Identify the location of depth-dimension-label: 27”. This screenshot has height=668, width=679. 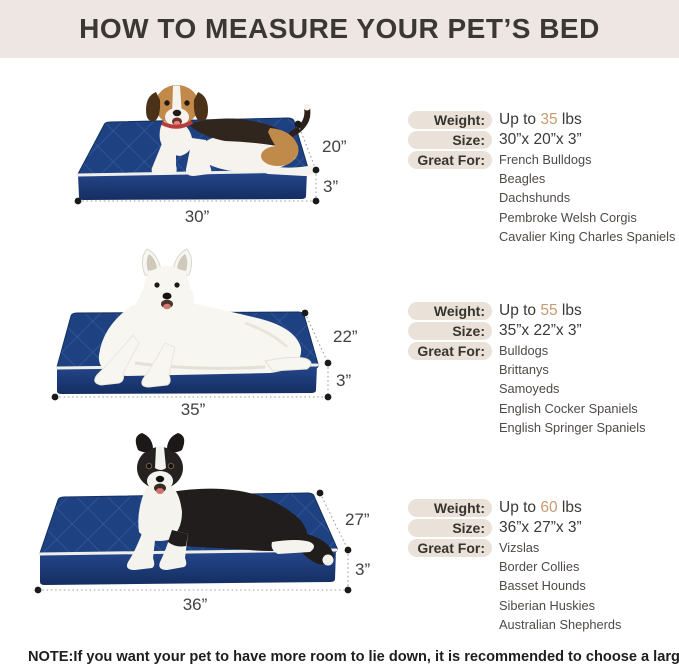
(357, 519).